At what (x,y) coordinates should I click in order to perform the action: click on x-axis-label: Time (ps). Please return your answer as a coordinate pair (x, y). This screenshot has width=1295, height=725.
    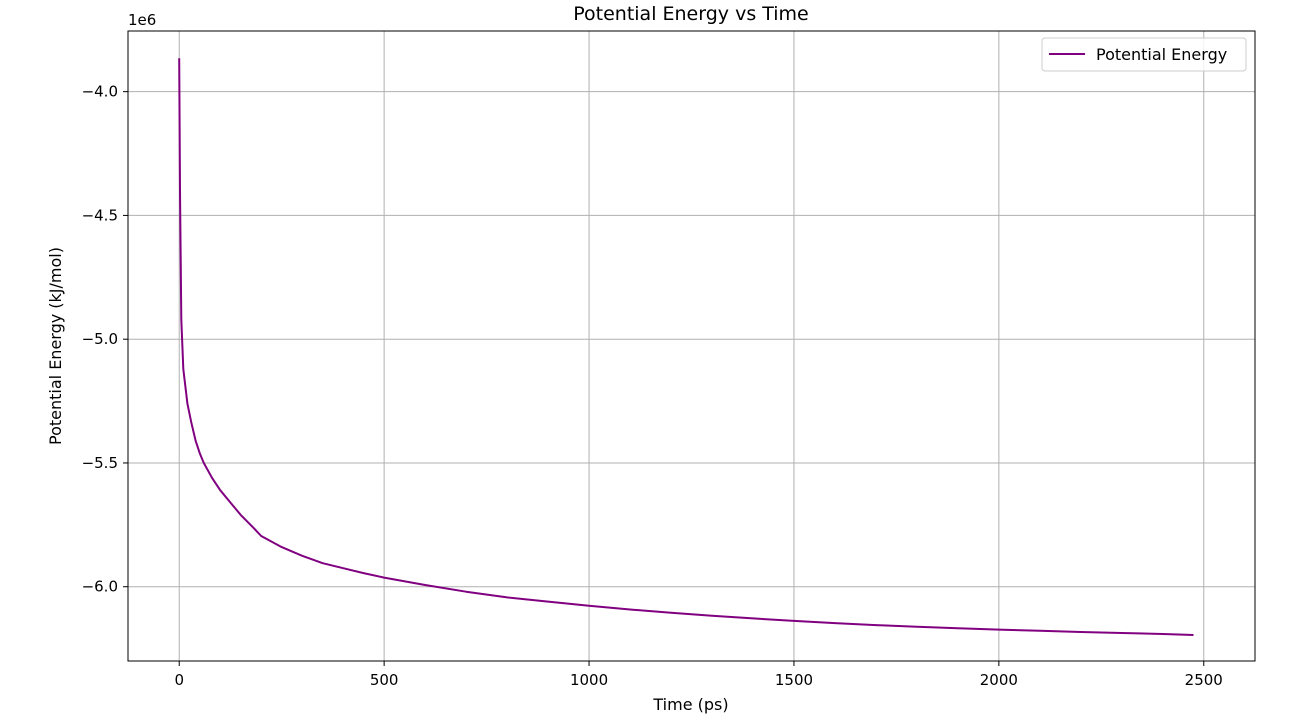
    Looking at the image, I should click on (690, 704).